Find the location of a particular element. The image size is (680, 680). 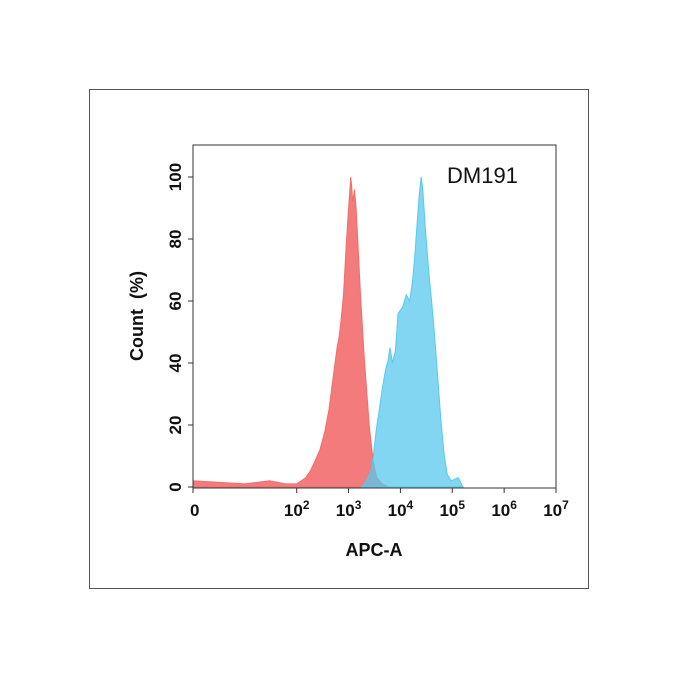

x-tick-exponent: 5 is located at coordinates (461, 505).